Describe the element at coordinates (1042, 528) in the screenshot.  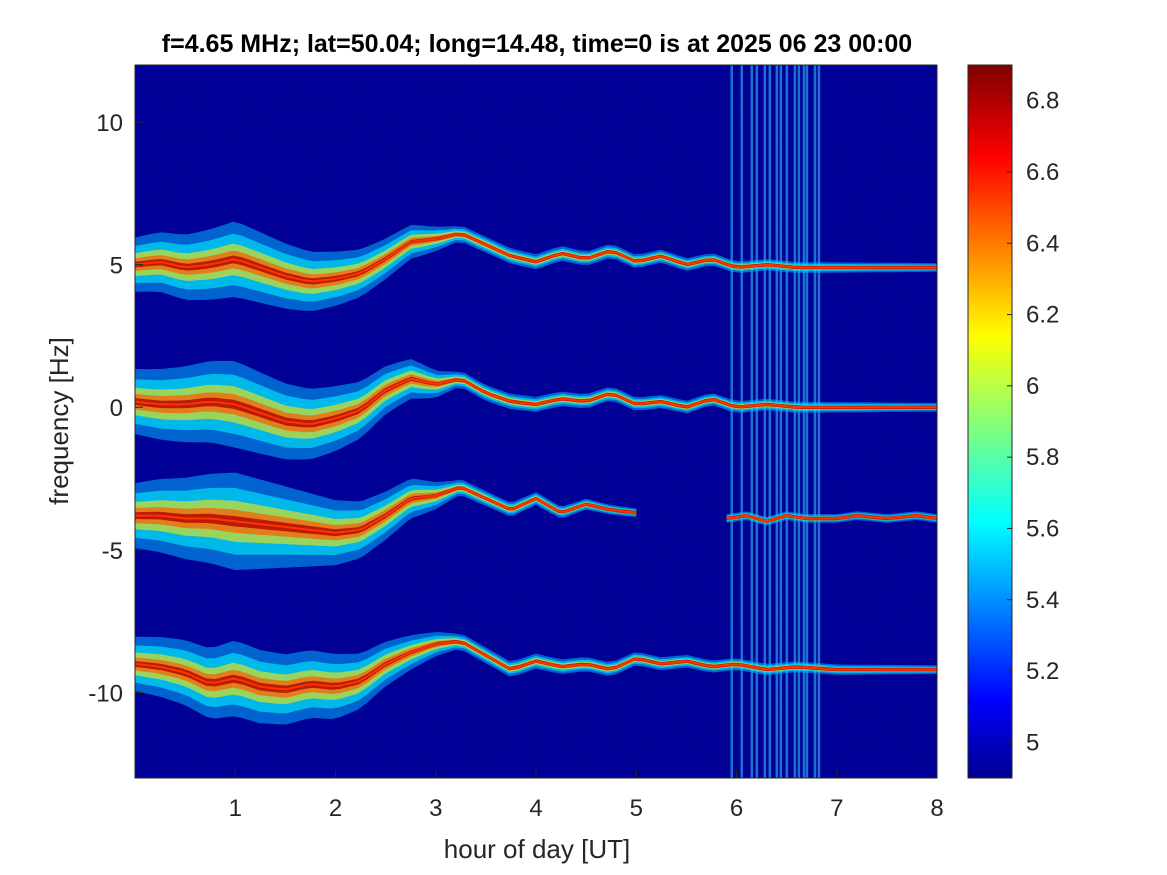
I see `colorbar-tick-label: 5.6` at that location.